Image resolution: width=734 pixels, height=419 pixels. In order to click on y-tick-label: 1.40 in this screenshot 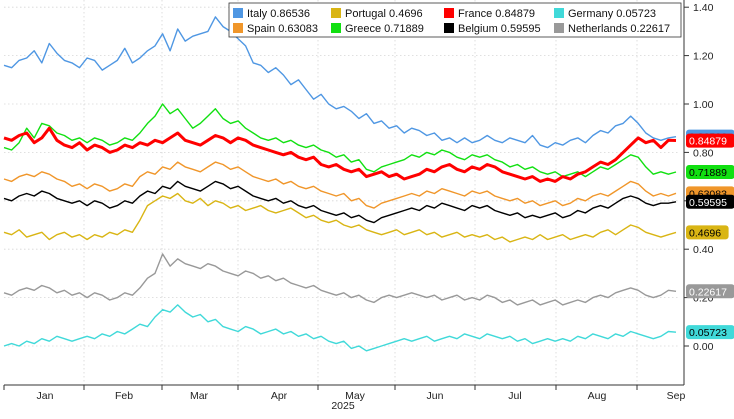, I will do `click(703, 8)`.